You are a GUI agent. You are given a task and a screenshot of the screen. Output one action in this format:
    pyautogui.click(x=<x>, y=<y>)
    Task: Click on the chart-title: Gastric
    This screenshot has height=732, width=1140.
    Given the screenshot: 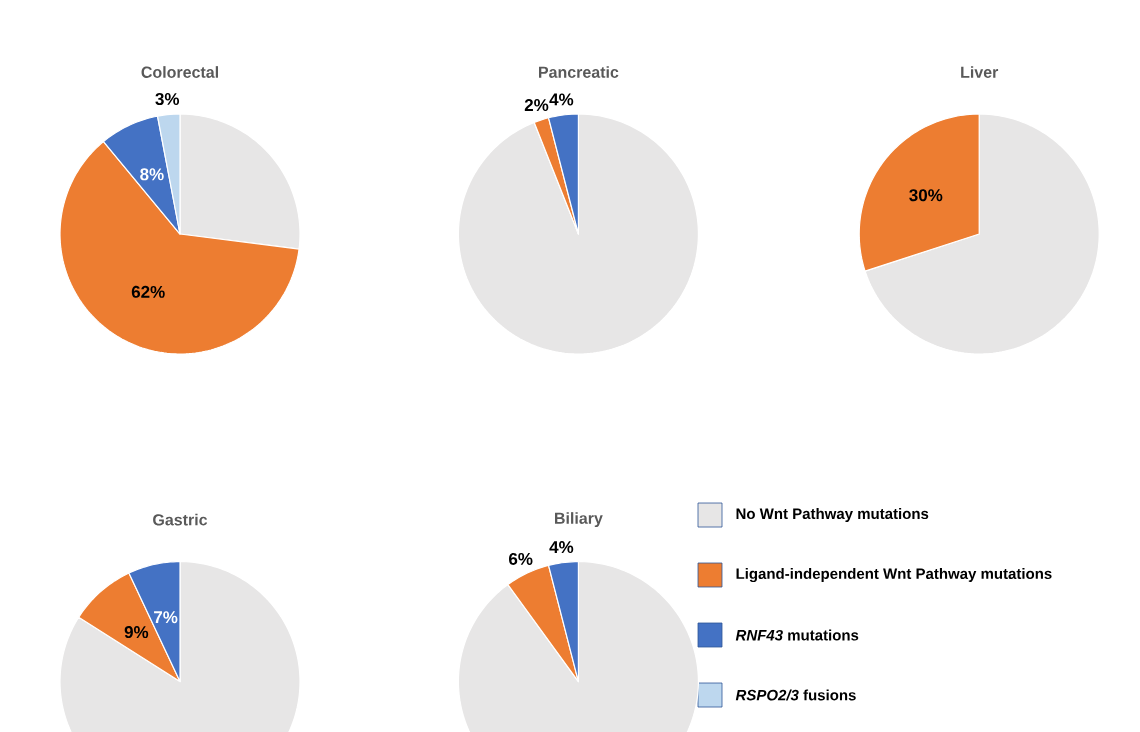 What is the action you would take?
    pyautogui.click(x=180, y=519)
    